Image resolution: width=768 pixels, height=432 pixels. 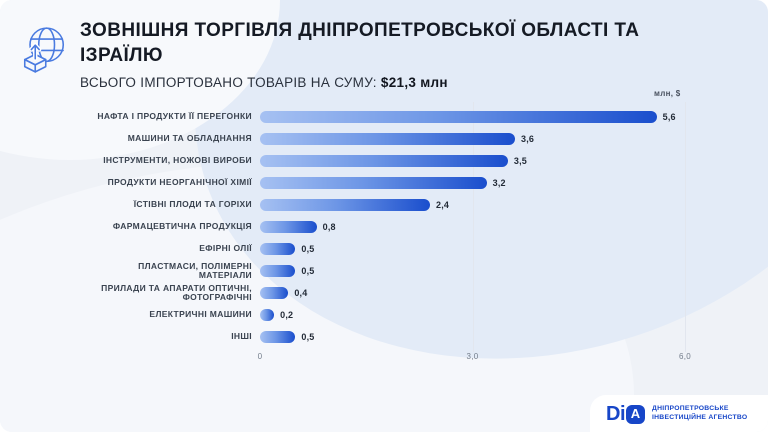 What do you see at coordinates (176, 292) in the screenshot?
I see `category-label: ПРИЛАДИ ТА АПАРАТИ ОПТИЧНІ, ФОТОГРАФІЧНІ` at bounding box center [176, 292].